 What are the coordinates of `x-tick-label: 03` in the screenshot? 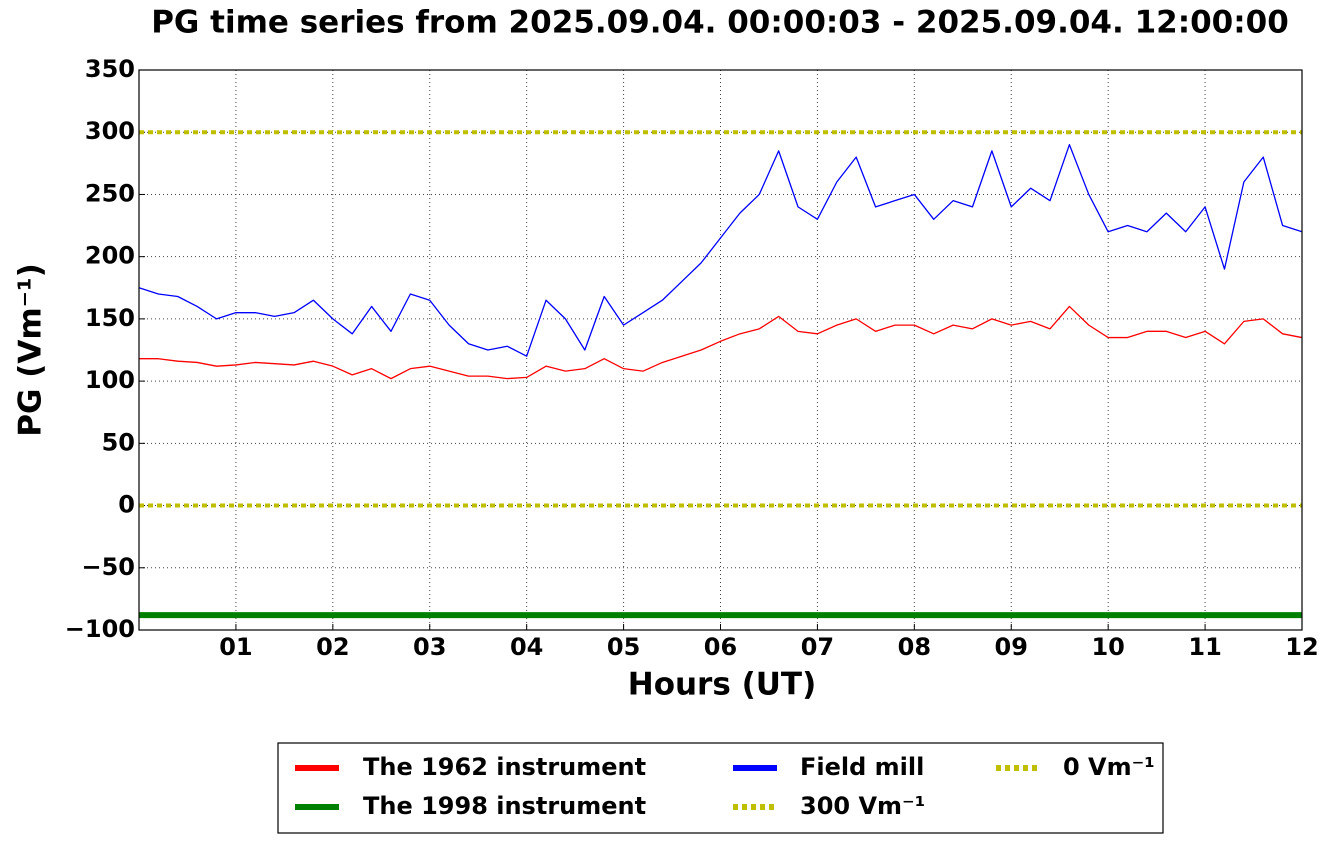 It's located at (429, 647).